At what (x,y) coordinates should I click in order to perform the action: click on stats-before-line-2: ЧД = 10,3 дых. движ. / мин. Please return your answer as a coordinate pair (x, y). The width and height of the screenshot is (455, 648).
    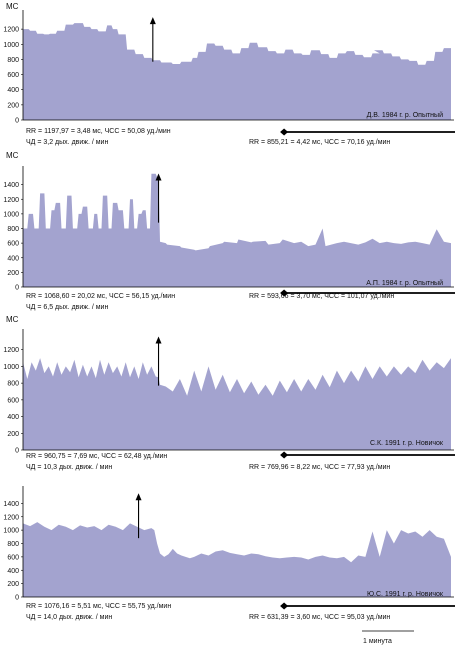
    Looking at the image, I should click on (69, 467).